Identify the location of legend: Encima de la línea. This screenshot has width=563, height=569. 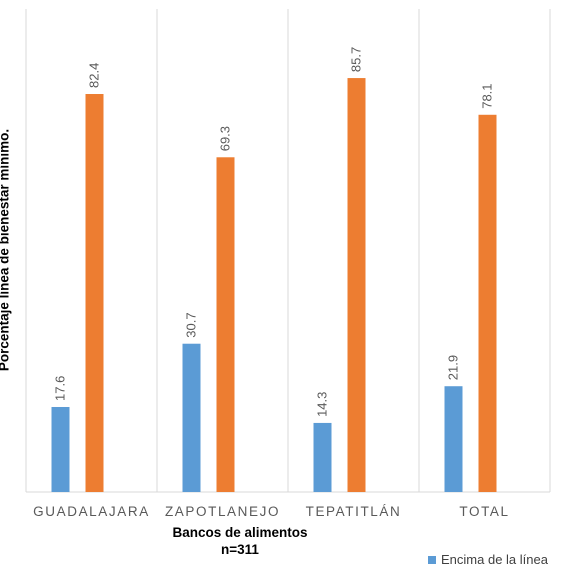
(488, 559).